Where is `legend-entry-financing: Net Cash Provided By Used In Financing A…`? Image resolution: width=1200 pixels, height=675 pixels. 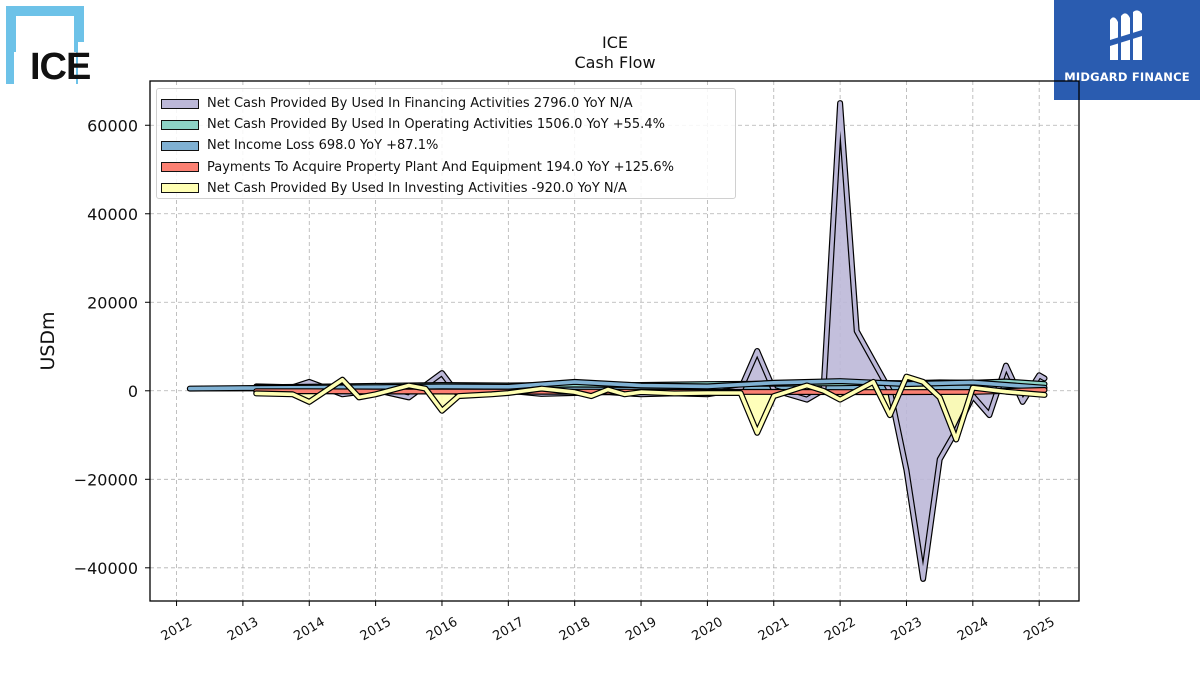 legend-entry-financing: Net Cash Provided By Used In Financing A… is located at coordinates (448, 103).